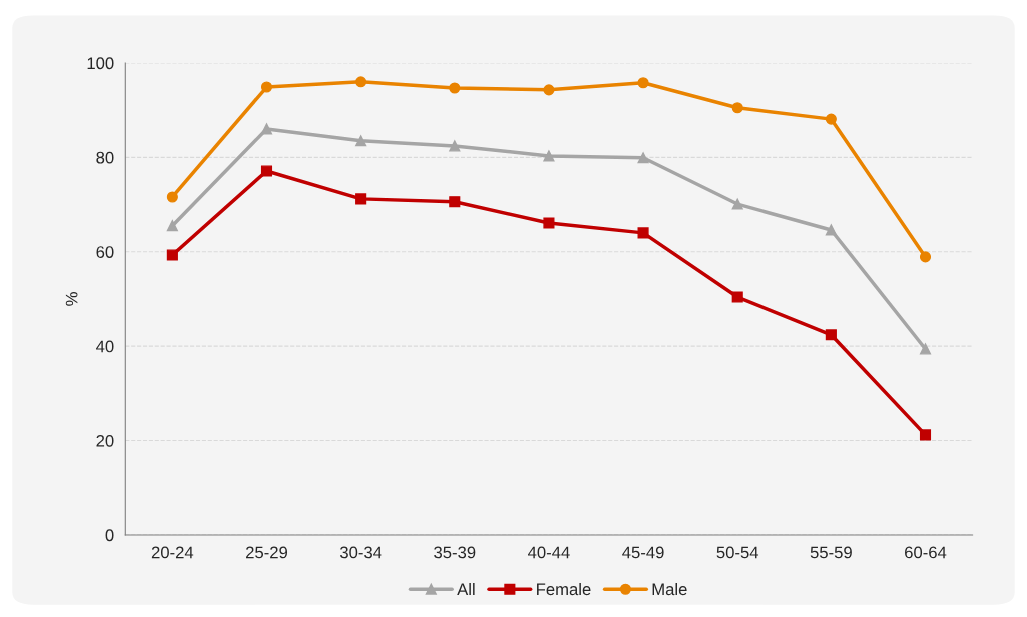 The height and width of the screenshot is (617, 1027). What do you see at coordinates (643, 552) in the screenshot?
I see `x-tick-label: 45-49` at bounding box center [643, 552].